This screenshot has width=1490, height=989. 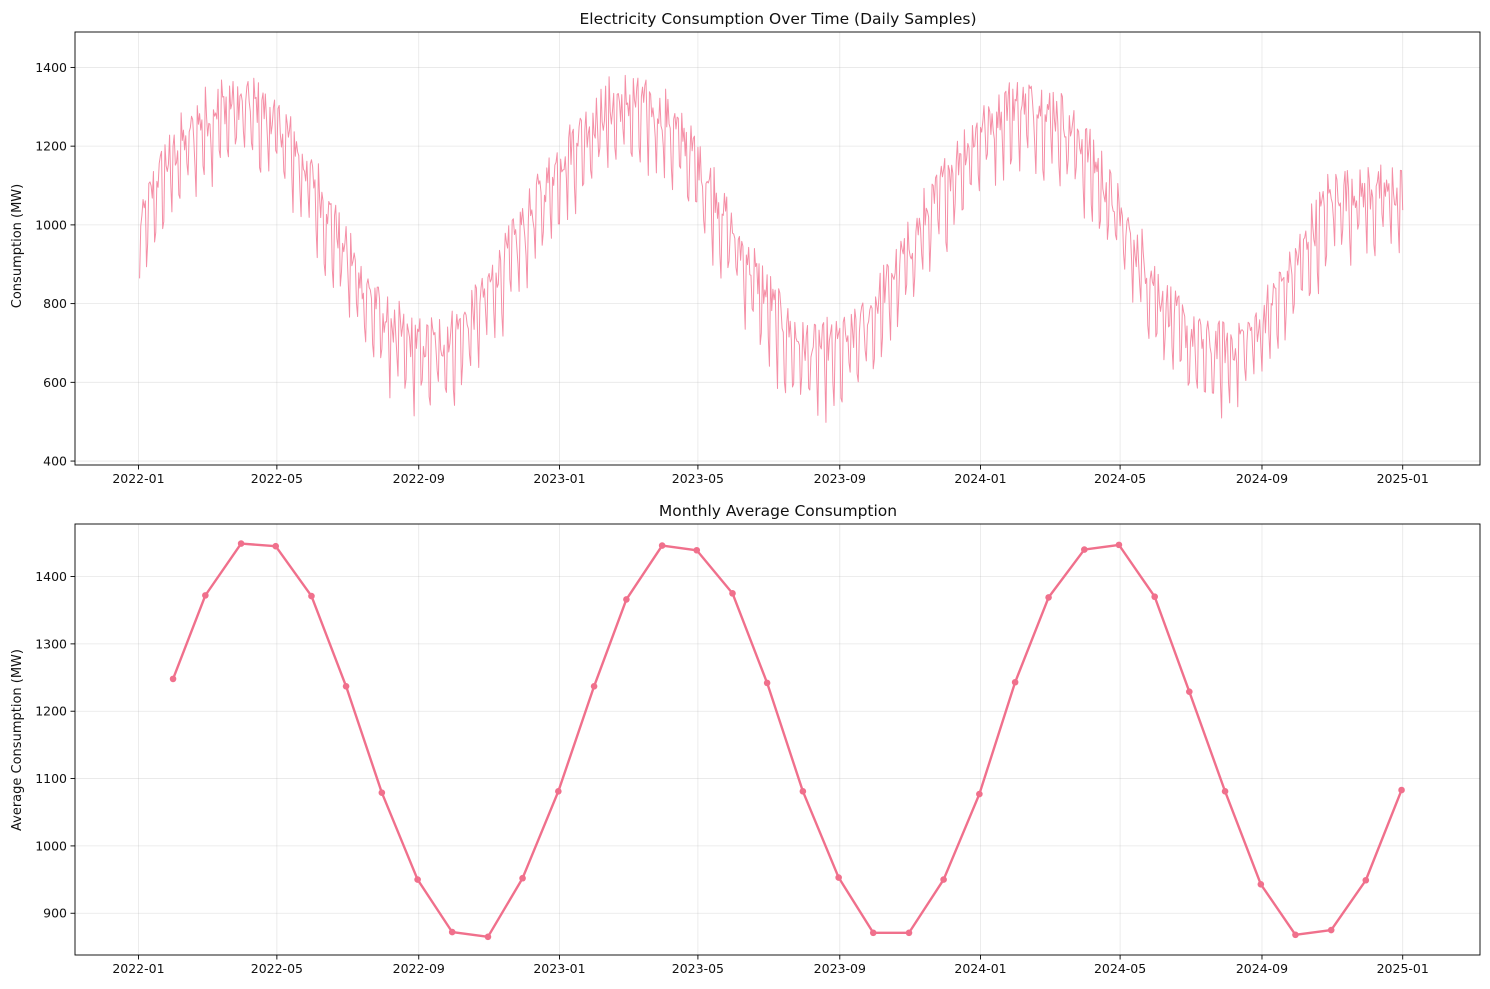 What do you see at coordinates (55, 303) in the screenshot?
I see `y-tick-label: 800` at bounding box center [55, 303].